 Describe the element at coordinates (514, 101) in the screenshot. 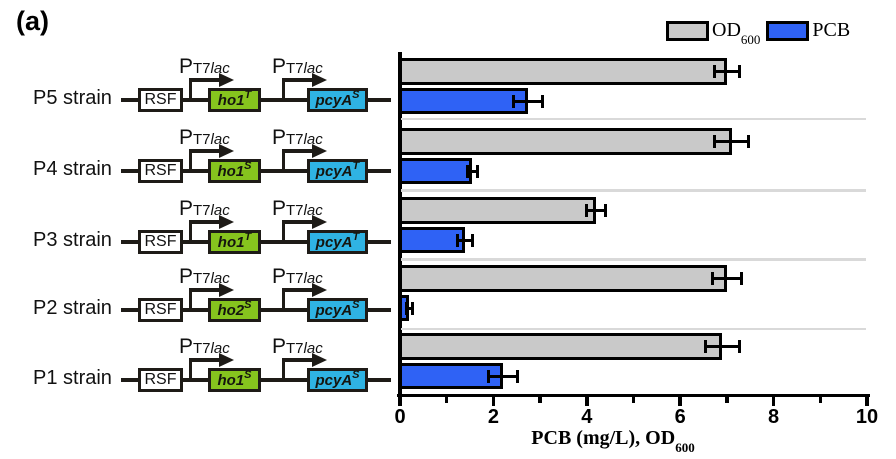

I see `error-cap-left-pcb-p5` at that location.